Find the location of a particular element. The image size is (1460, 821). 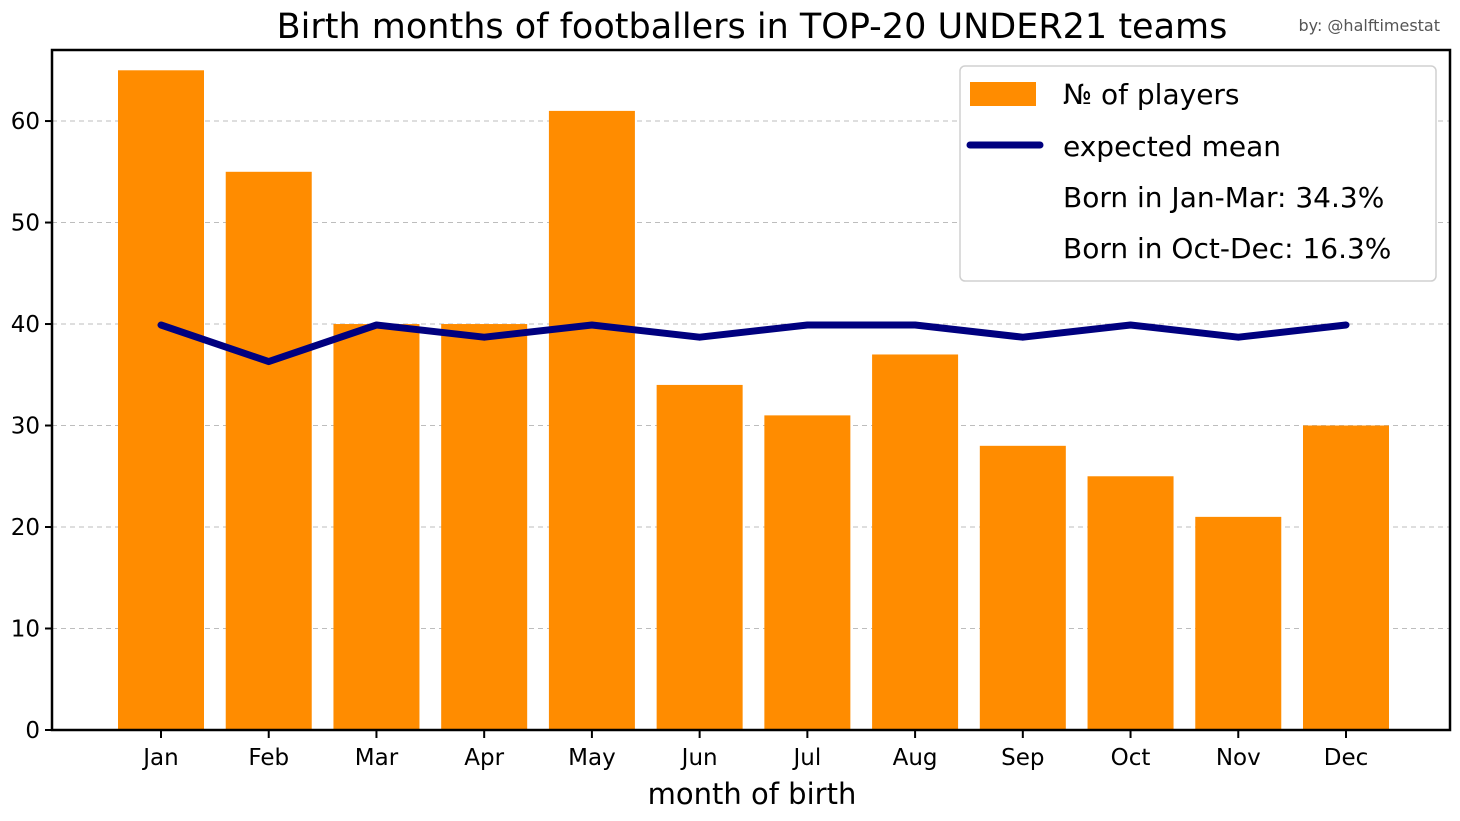

x-axis-title: month of birth is located at coordinates (752, 794).